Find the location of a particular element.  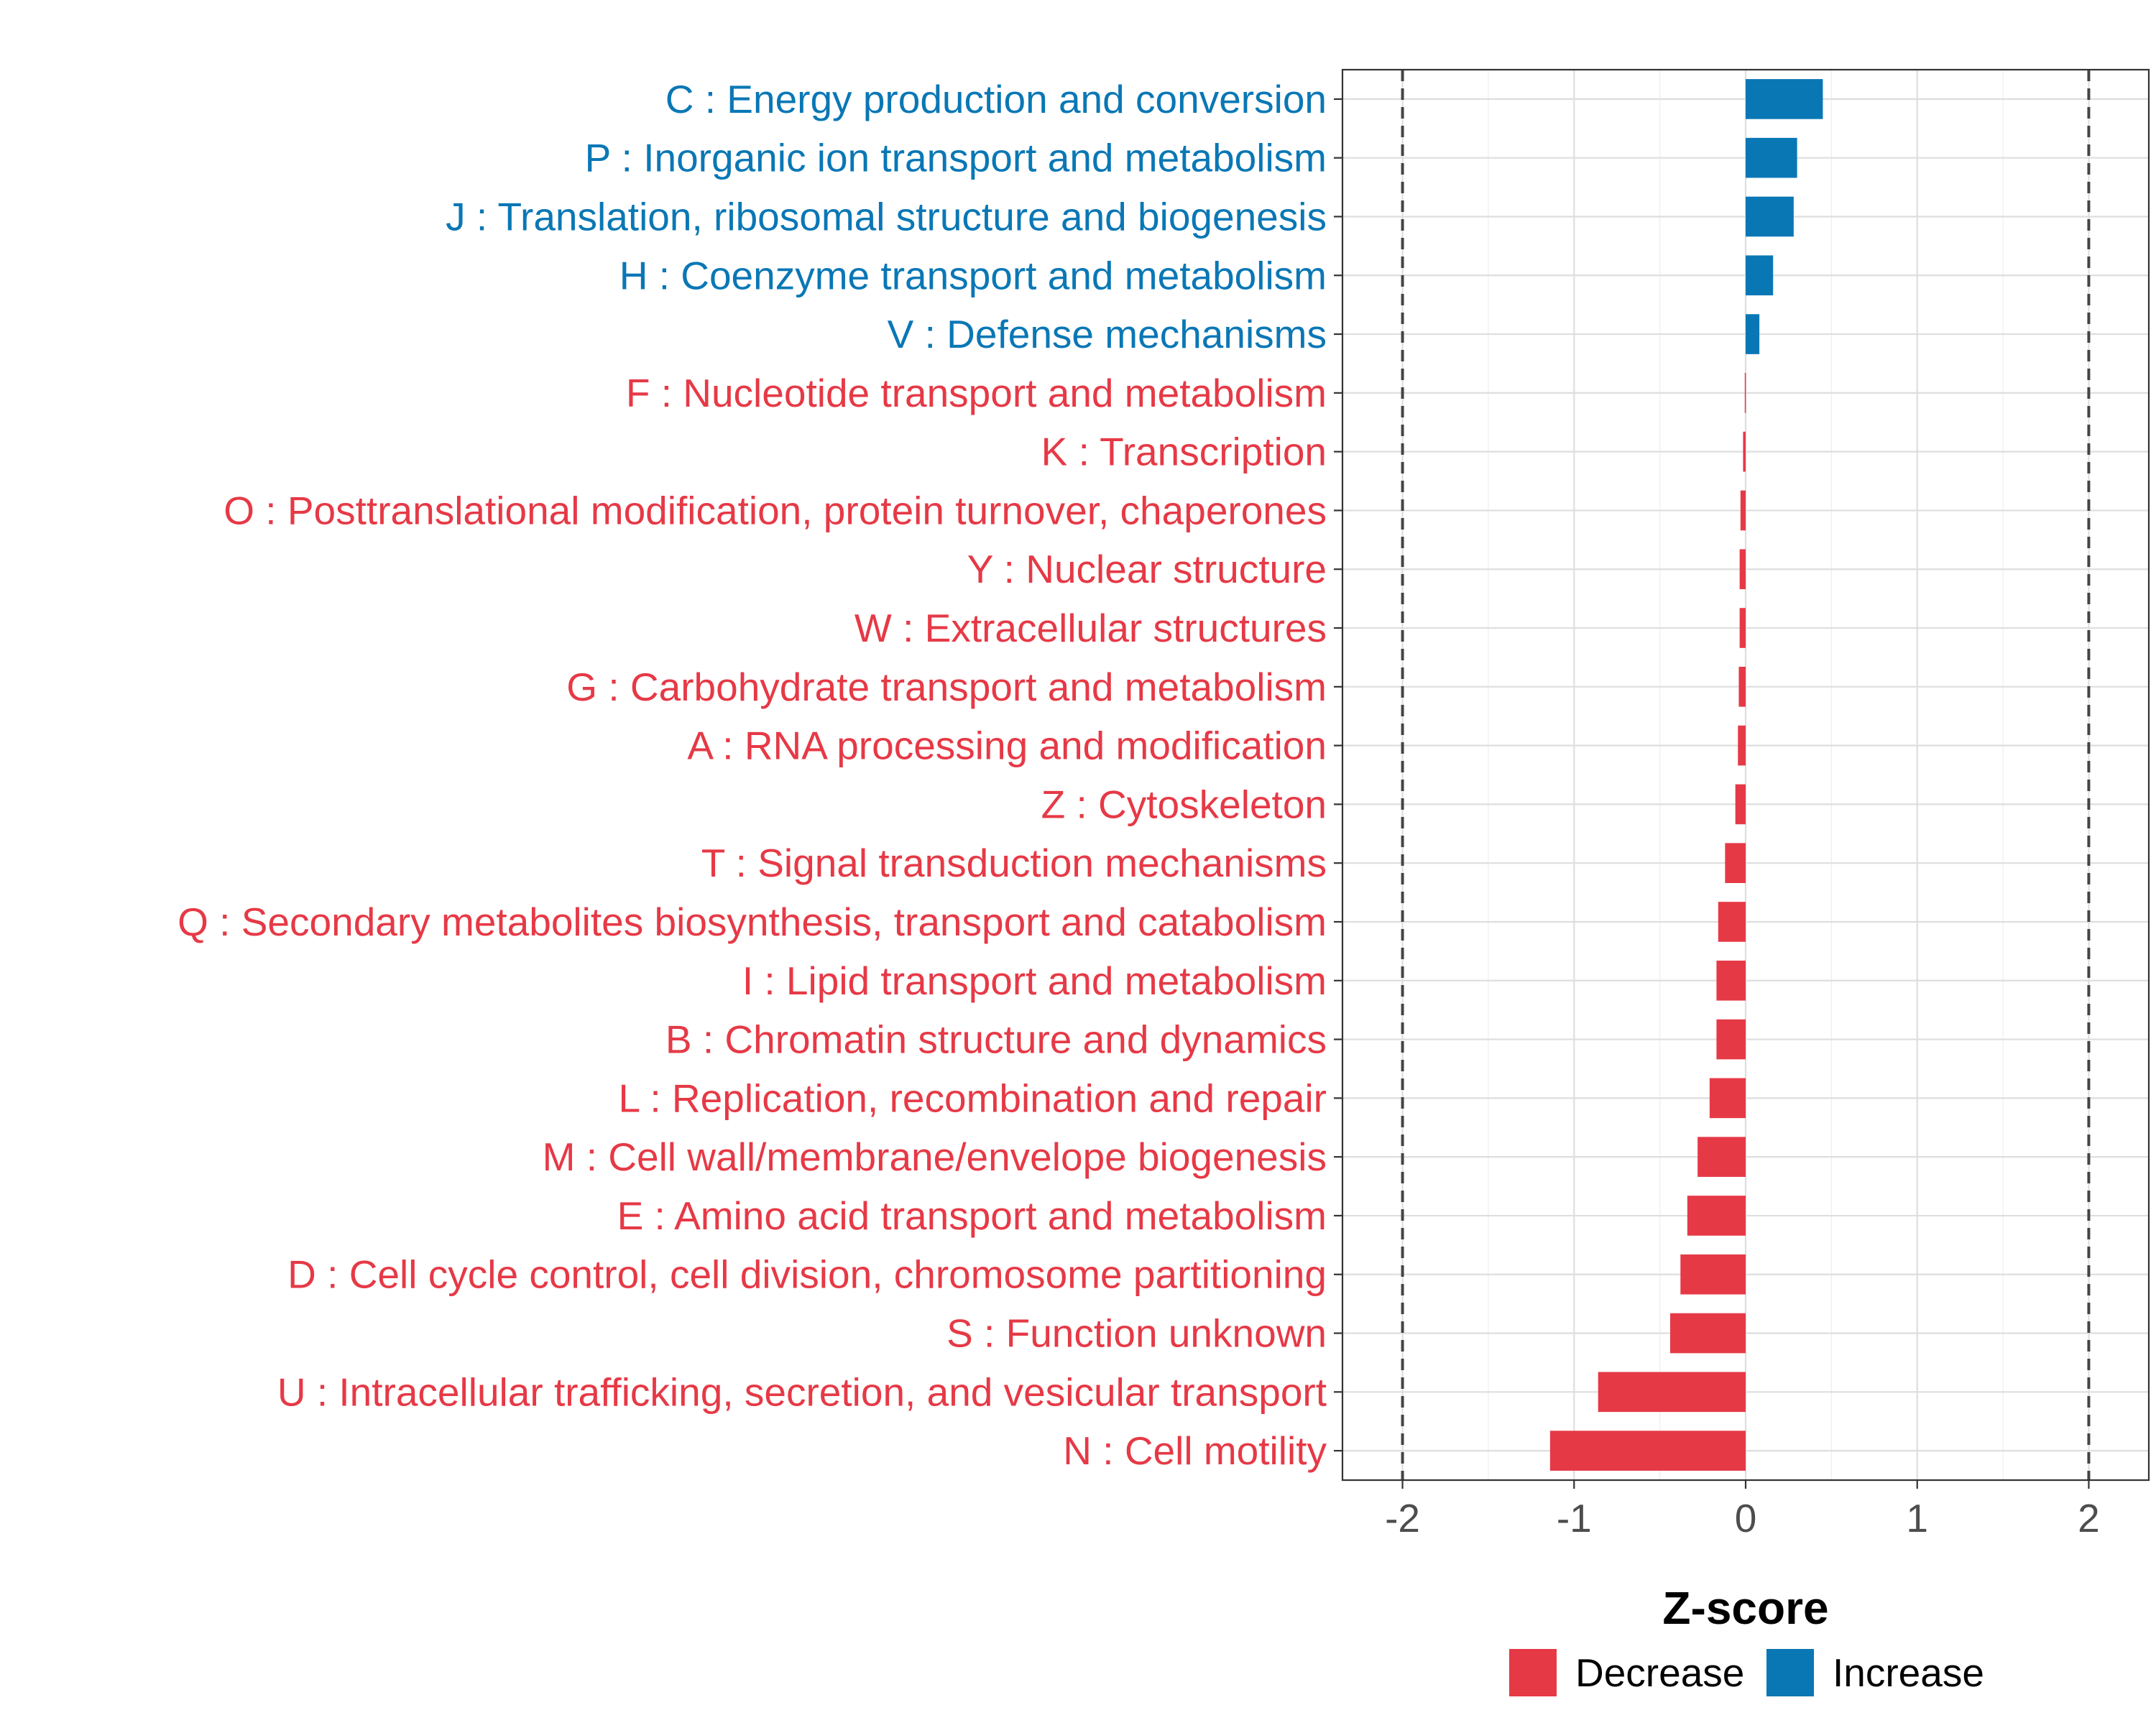

y-tick-label: Z : Cytoskeleton is located at coordinates (1184, 804).